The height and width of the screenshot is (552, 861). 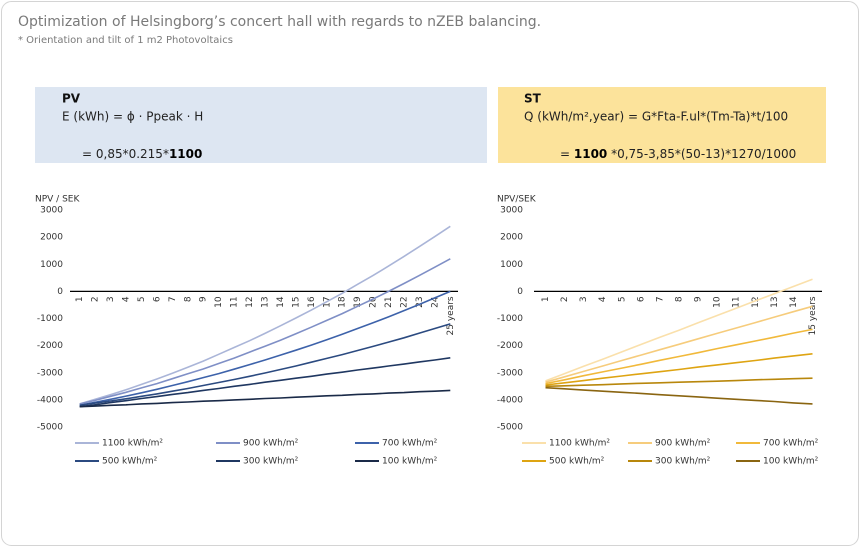 What do you see at coordinates (71, 99) in the screenshot?
I see `box-label: PV` at bounding box center [71, 99].